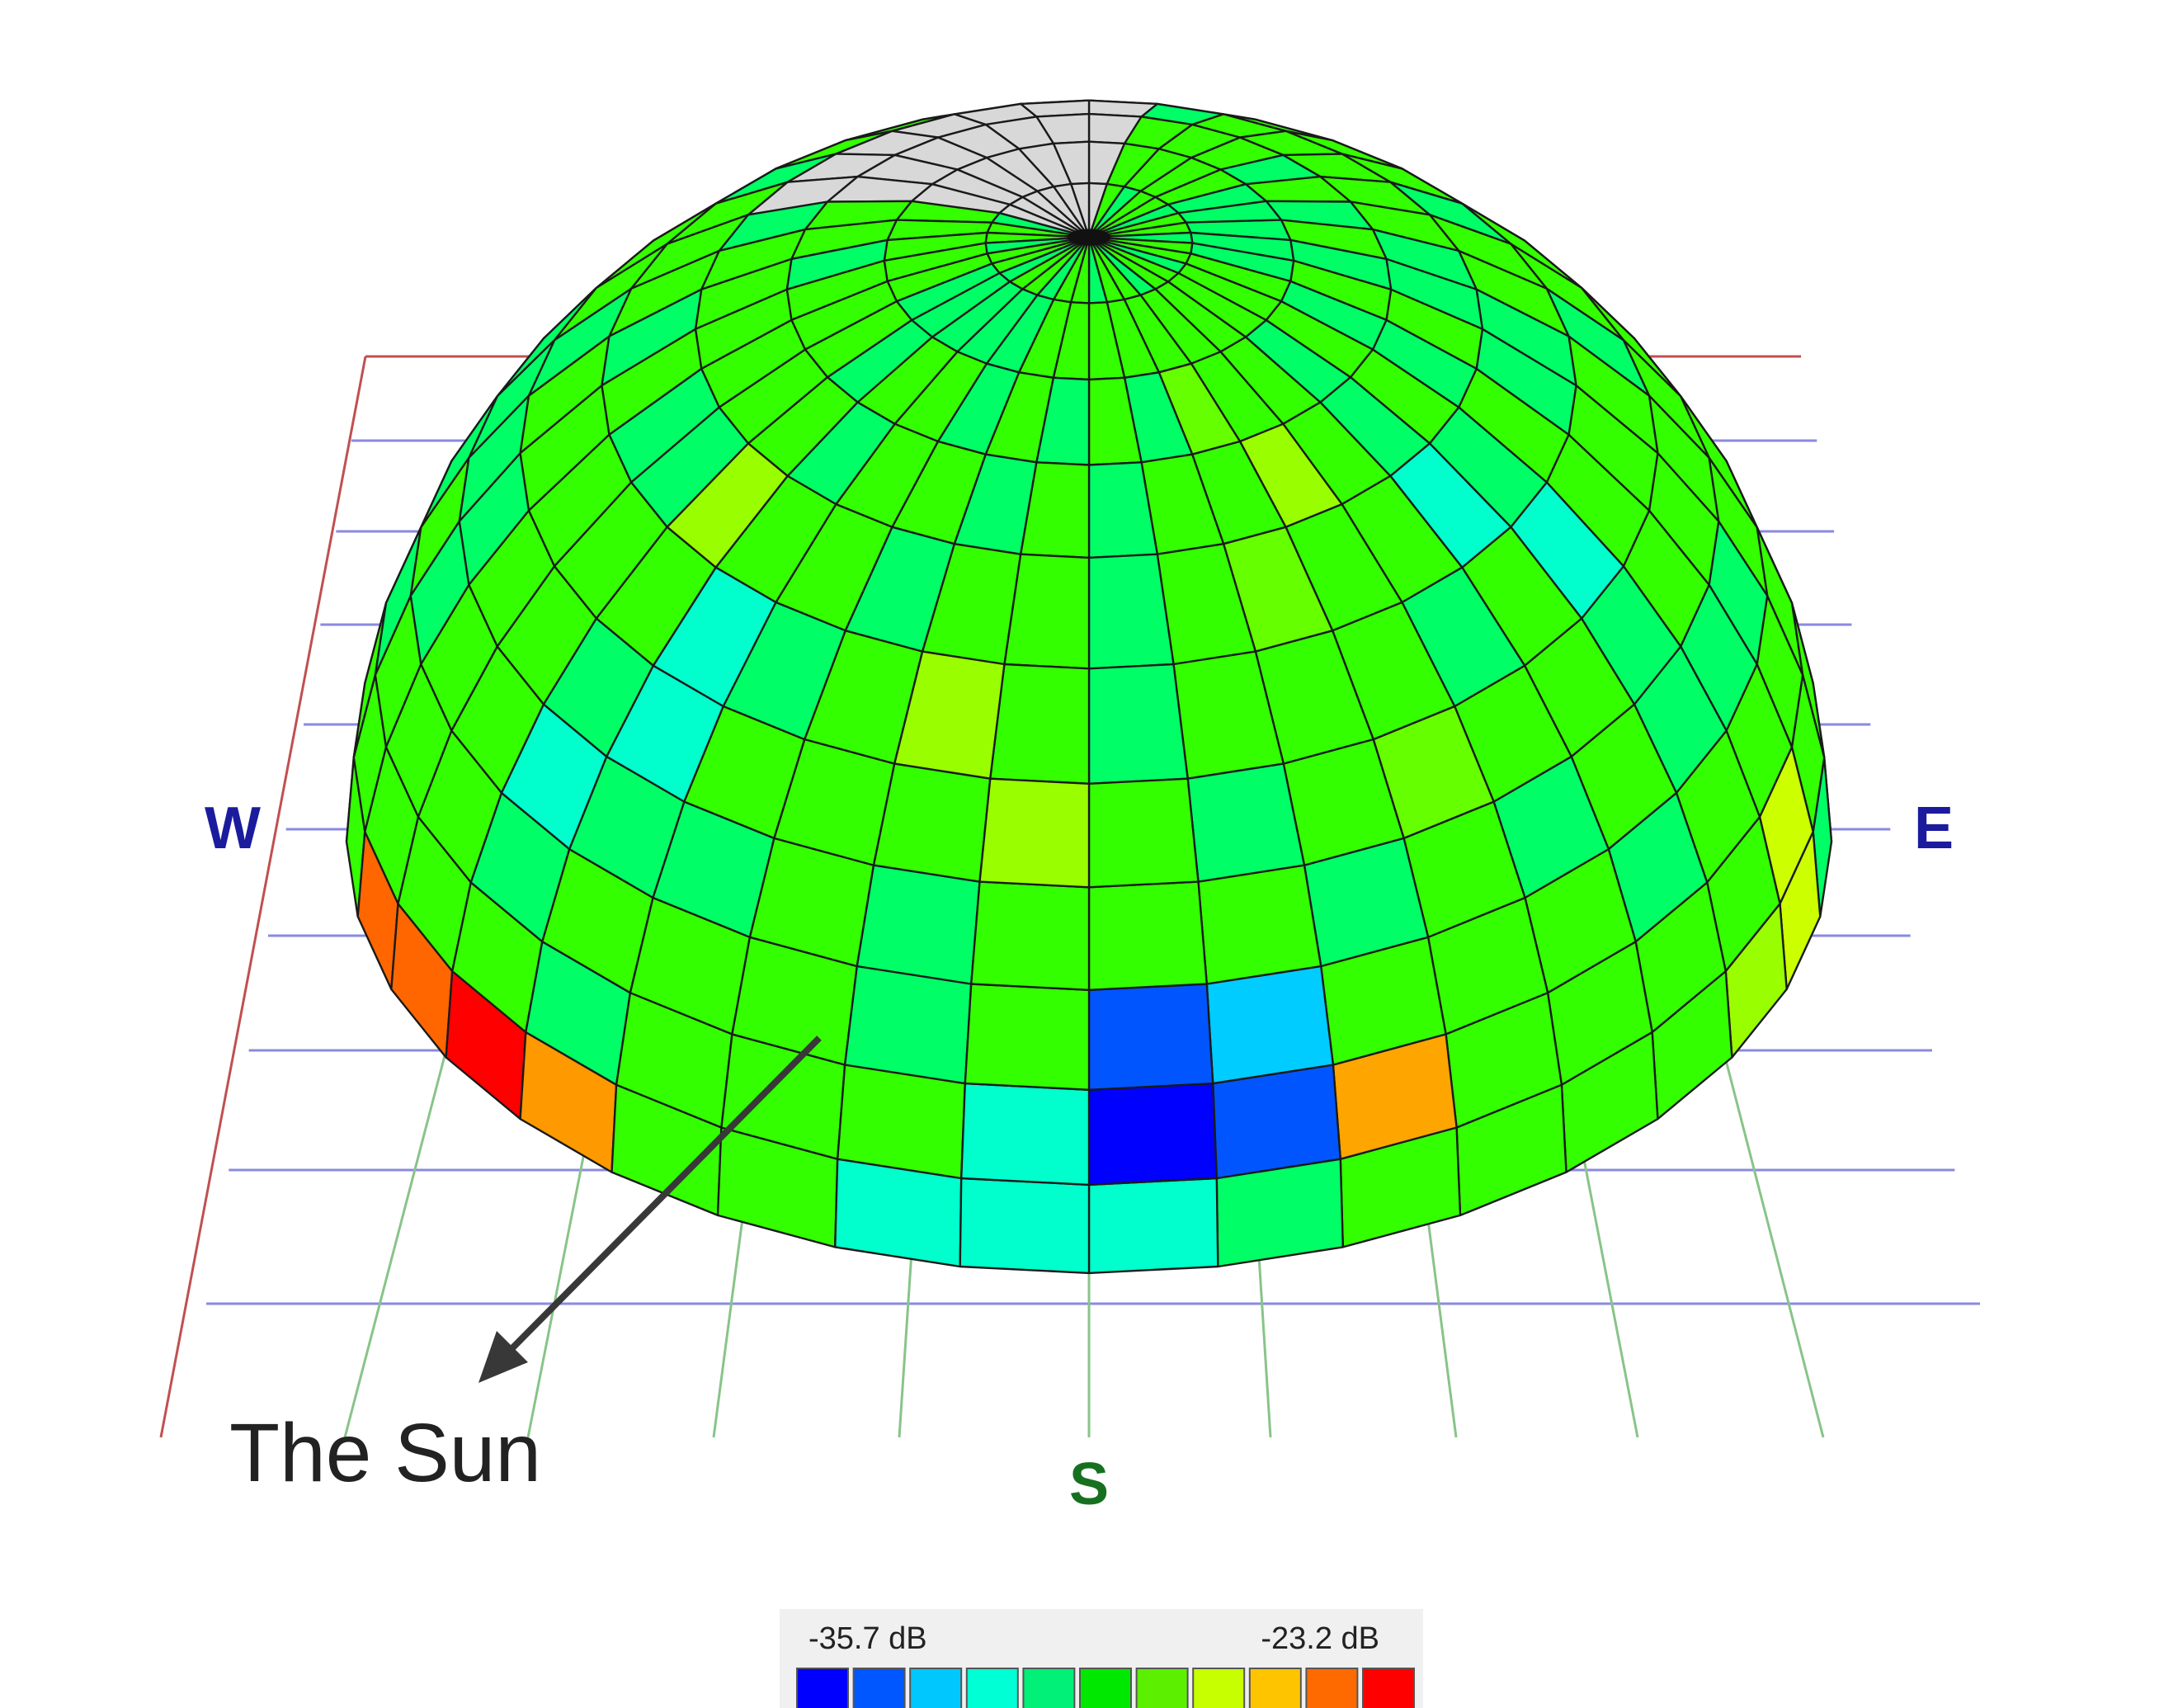 The image size is (2178, 1708). I want to click on zenith-point, so click(1089, 237).